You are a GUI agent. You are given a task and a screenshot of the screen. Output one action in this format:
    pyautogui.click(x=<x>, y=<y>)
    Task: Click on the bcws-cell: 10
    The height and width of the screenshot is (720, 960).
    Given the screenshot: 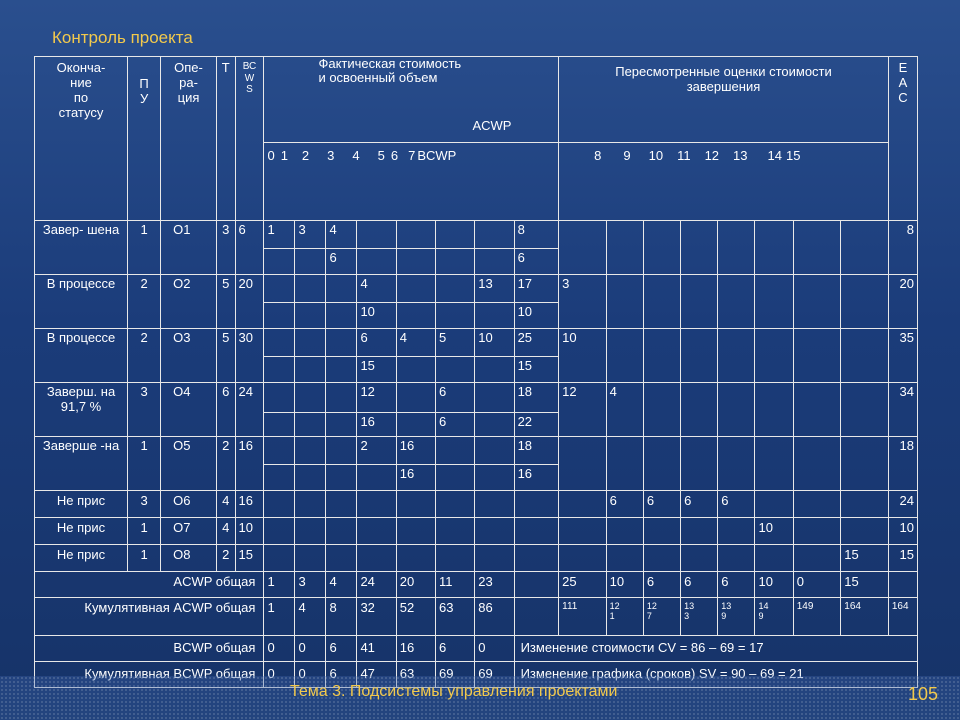 What is the action you would take?
    pyautogui.click(x=249, y=531)
    